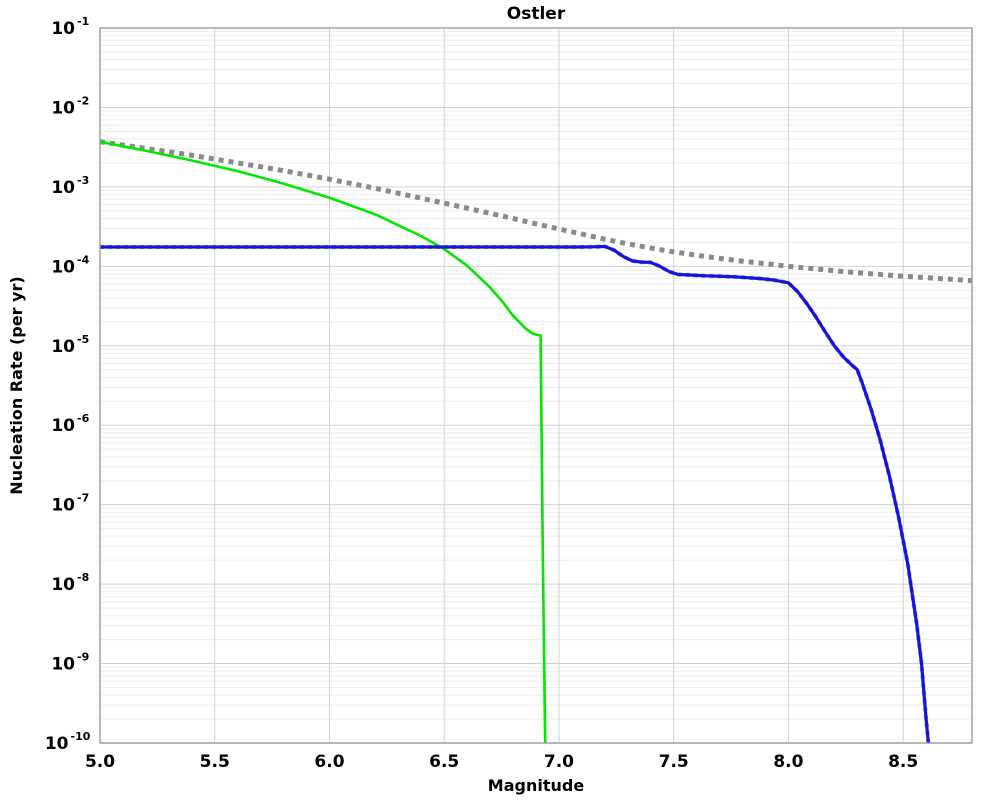 The height and width of the screenshot is (800, 1000). What do you see at coordinates (83, 418) in the screenshot?
I see `svg-text: -6` at bounding box center [83, 418].